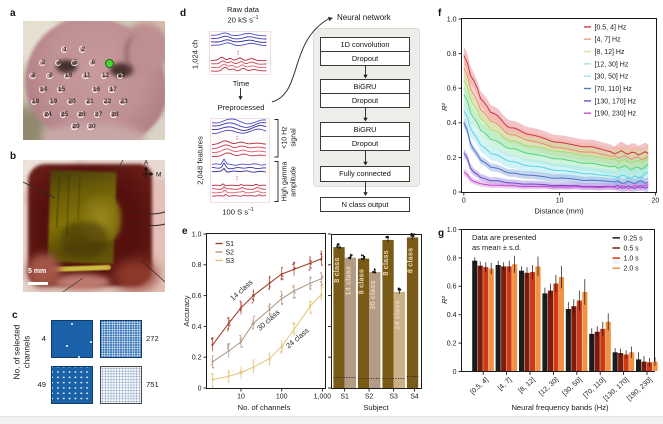 The width and height of the screenshot is (663, 424). What do you see at coordinates (616, 114) in the screenshot?
I see `svg-text: [190, 230] Hz` at bounding box center [616, 114].